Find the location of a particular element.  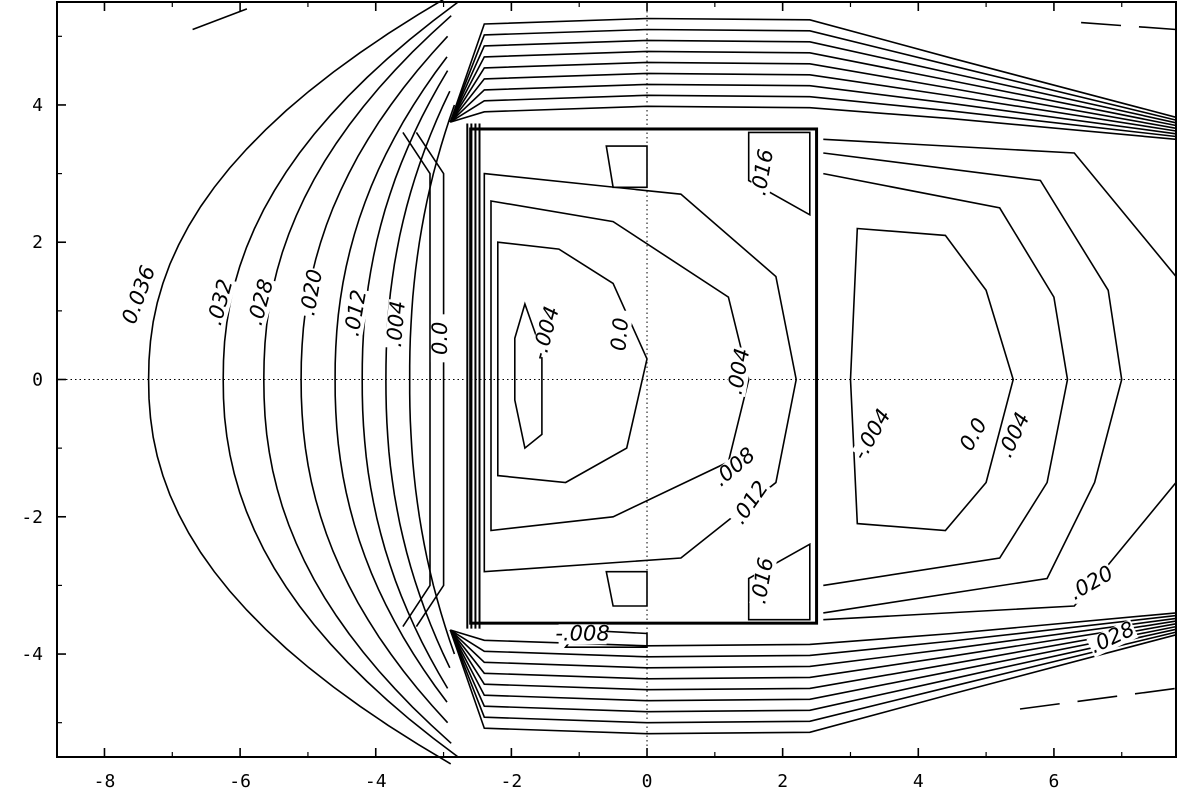

contour-label: -.008 is located at coordinates (582, 633).